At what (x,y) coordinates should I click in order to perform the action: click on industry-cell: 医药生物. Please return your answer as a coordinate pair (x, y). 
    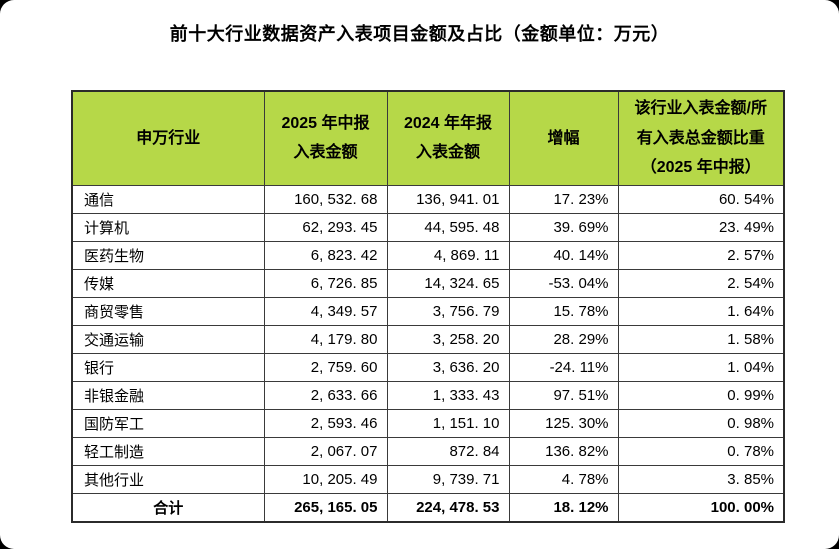
    Looking at the image, I should click on (168, 255).